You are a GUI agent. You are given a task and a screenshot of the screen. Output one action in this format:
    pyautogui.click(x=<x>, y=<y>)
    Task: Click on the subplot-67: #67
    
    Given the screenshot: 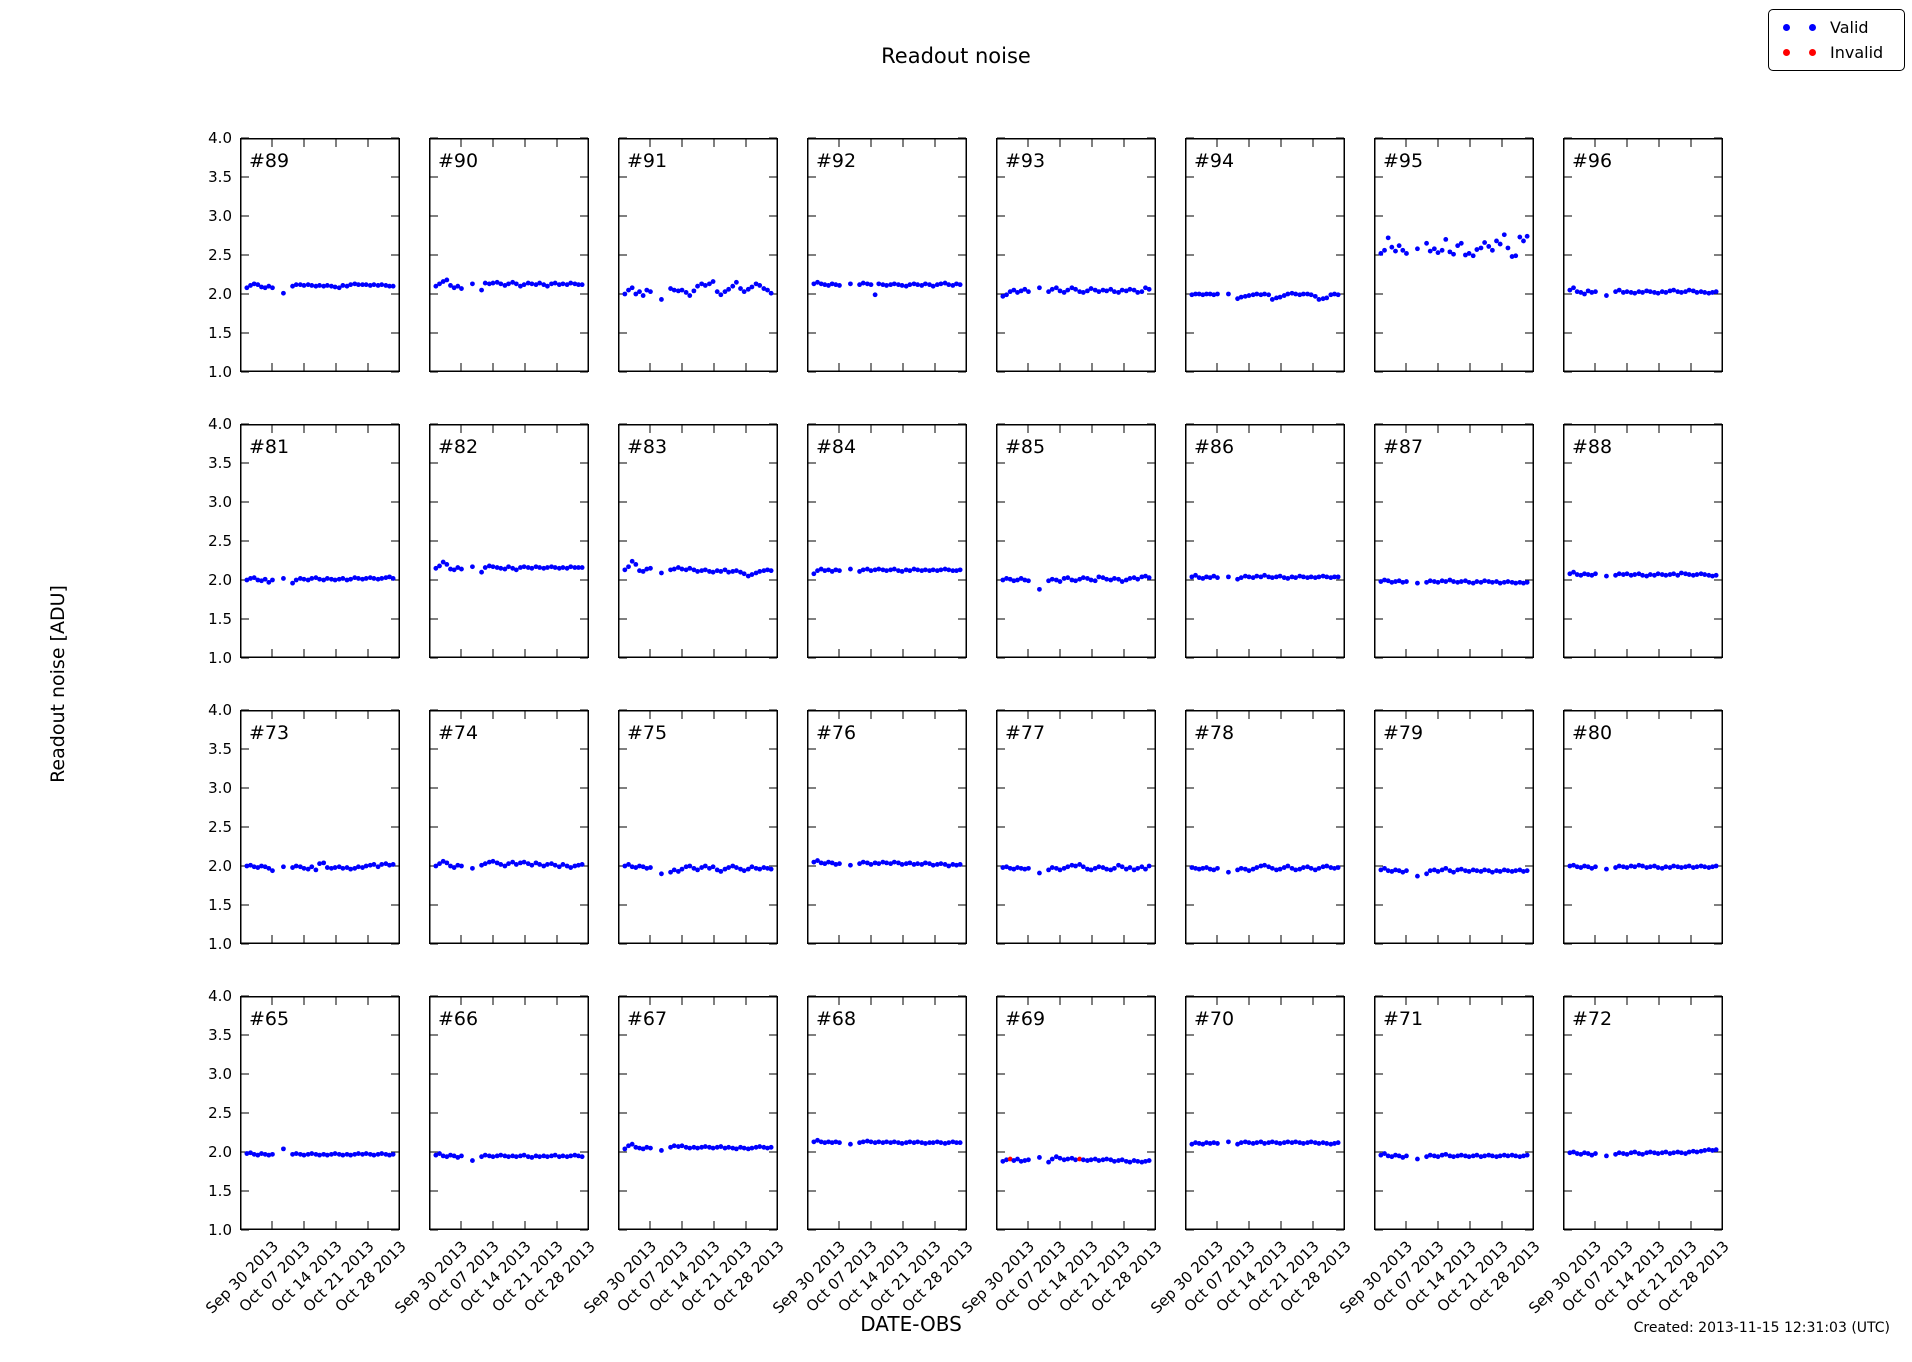 What is the action you would take?
    pyautogui.click(x=698, y=1113)
    